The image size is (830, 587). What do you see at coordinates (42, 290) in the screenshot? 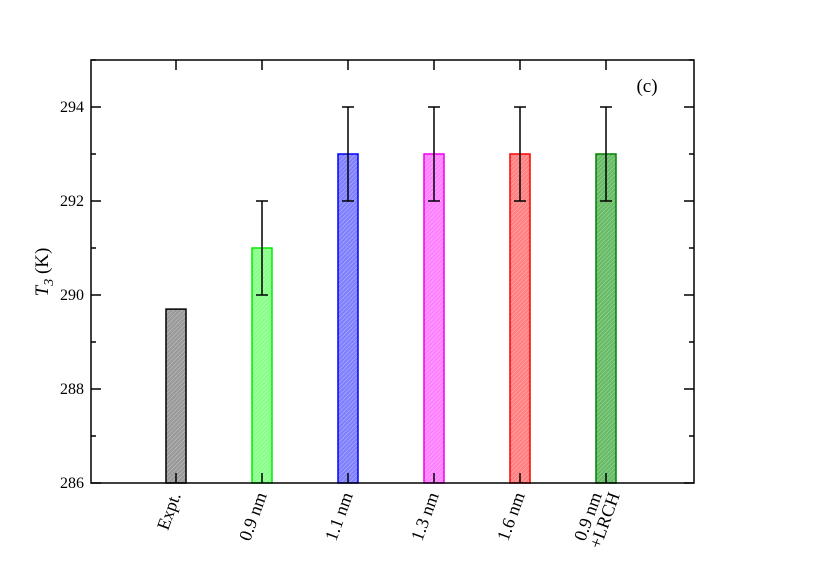
I see `y-axis-title-symbol: T` at bounding box center [42, 290].